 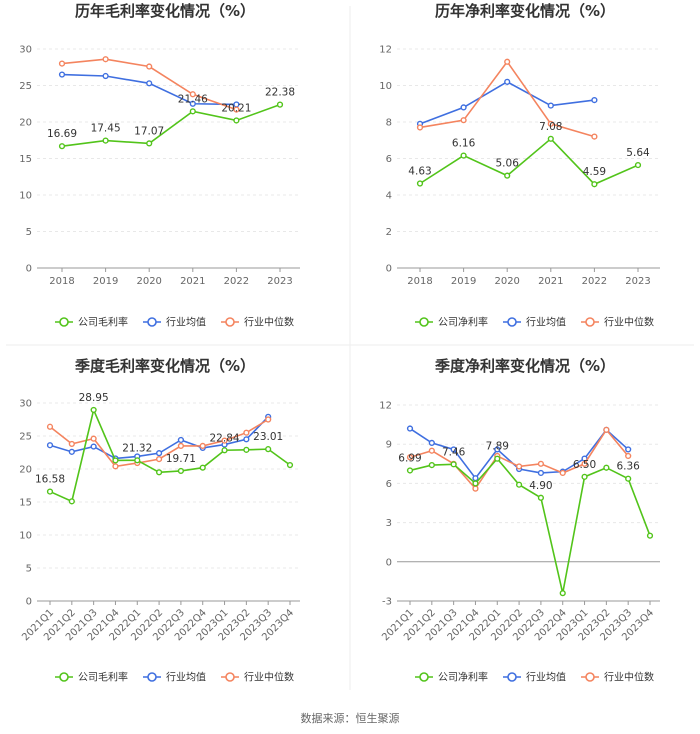 I want to click on y-tick-label: 25, so click(x=25, y=86).